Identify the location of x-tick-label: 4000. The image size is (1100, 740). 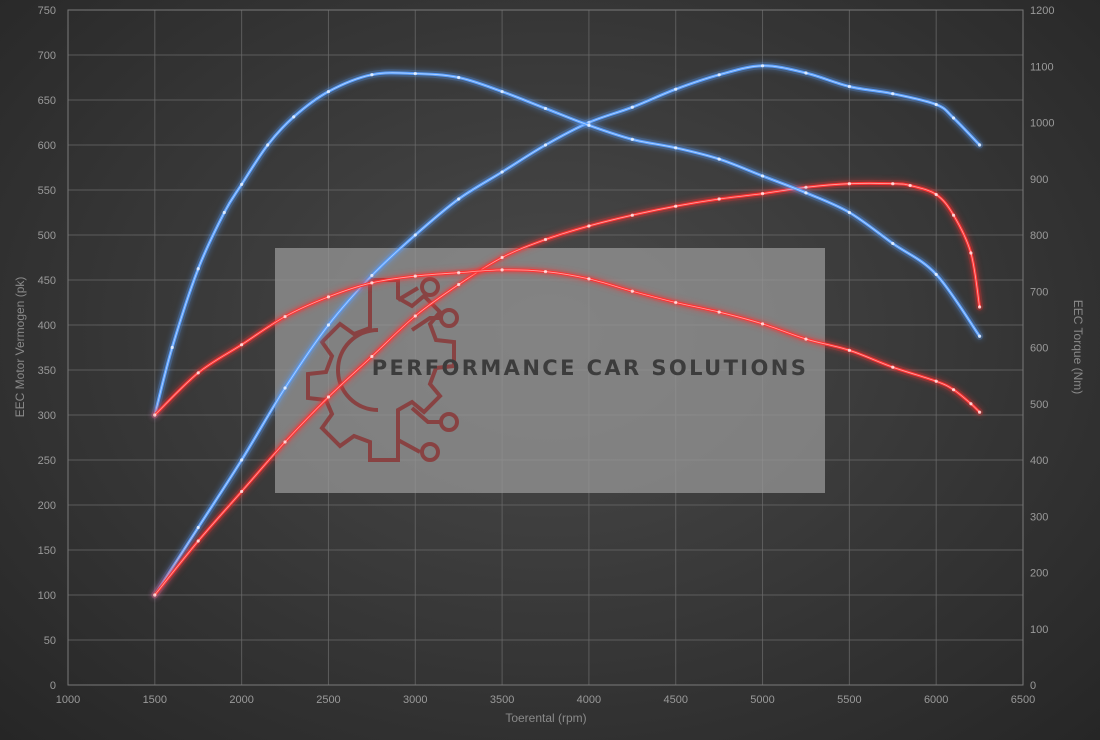
(589, 700).